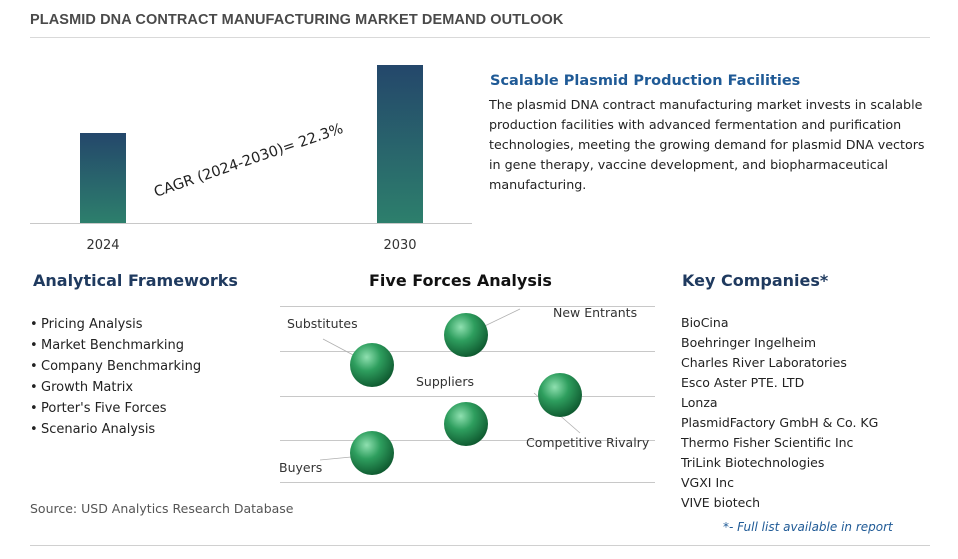 The image size is (958, 559). Describe the element at coordinates (721, 502) in the screenshot. I see `company-item: VIVE biotech` at that location.